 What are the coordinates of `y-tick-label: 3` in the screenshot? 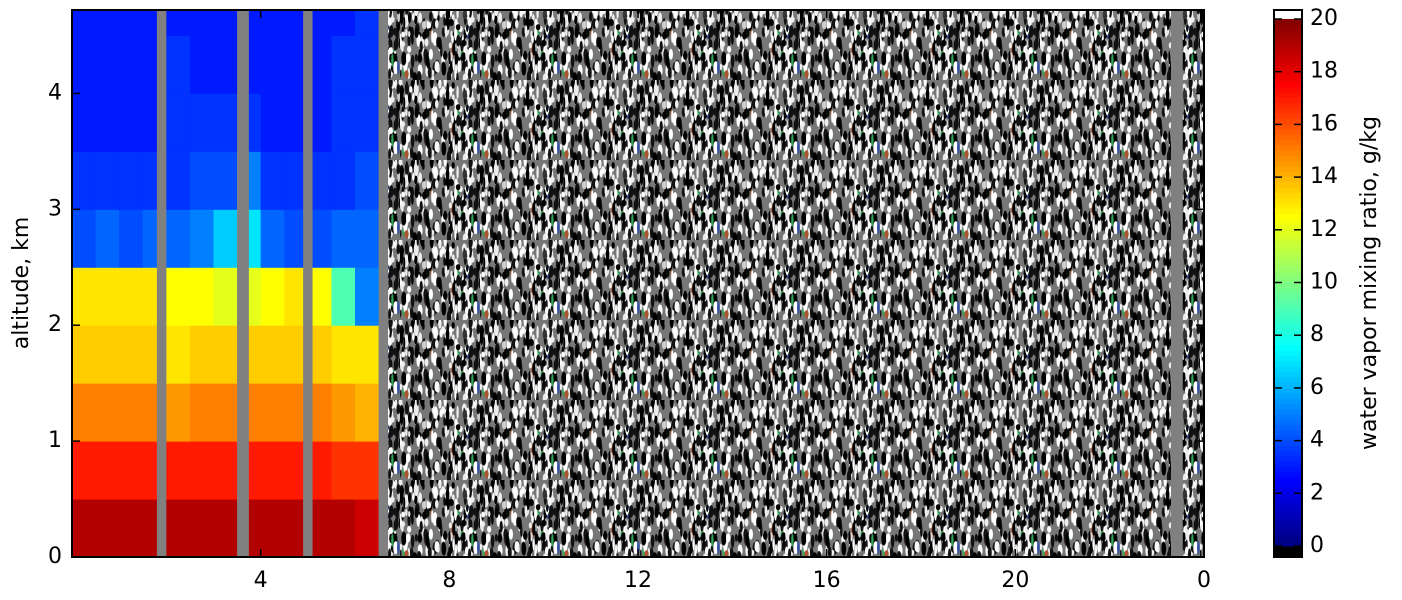 It's located at (55, 208).